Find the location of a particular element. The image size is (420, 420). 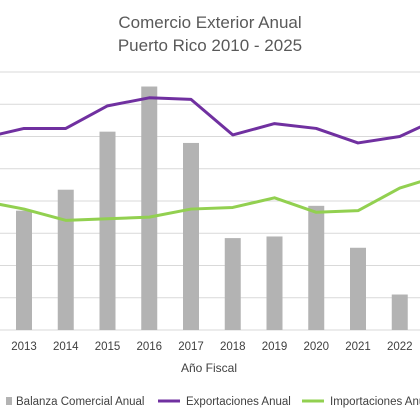

legend-label: Balanza Comercial Anual is located at coordinates (80, 402).